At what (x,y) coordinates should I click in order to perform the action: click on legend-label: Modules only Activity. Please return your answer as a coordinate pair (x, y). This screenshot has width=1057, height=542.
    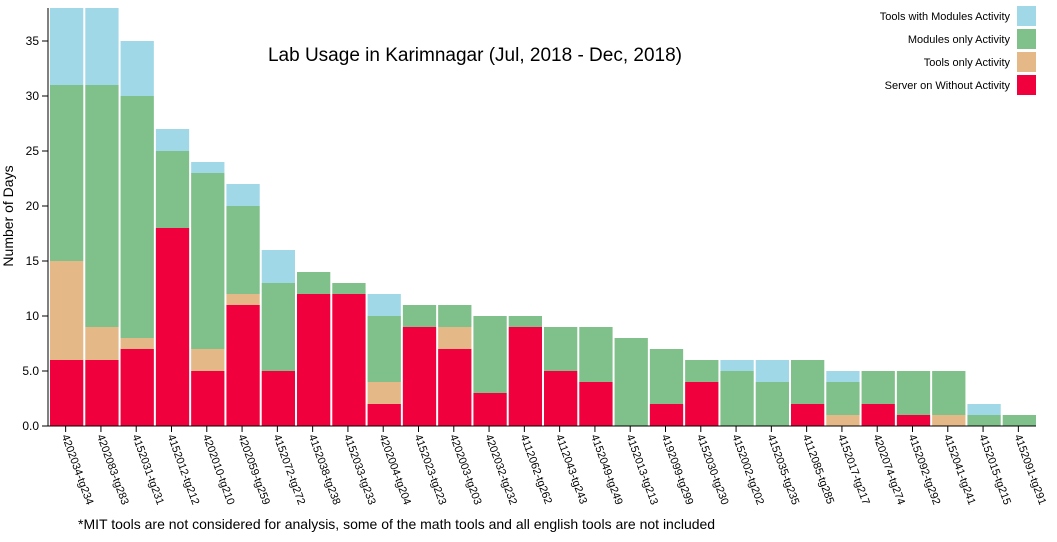
    Looking at the image, I should click on (959, 40).